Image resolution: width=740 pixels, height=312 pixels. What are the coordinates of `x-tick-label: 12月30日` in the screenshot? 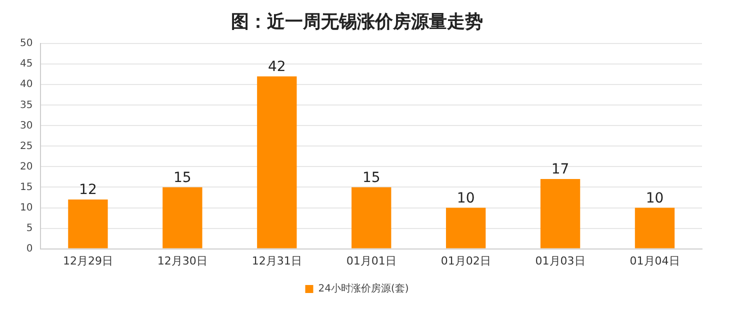 It's located at (182, 261).